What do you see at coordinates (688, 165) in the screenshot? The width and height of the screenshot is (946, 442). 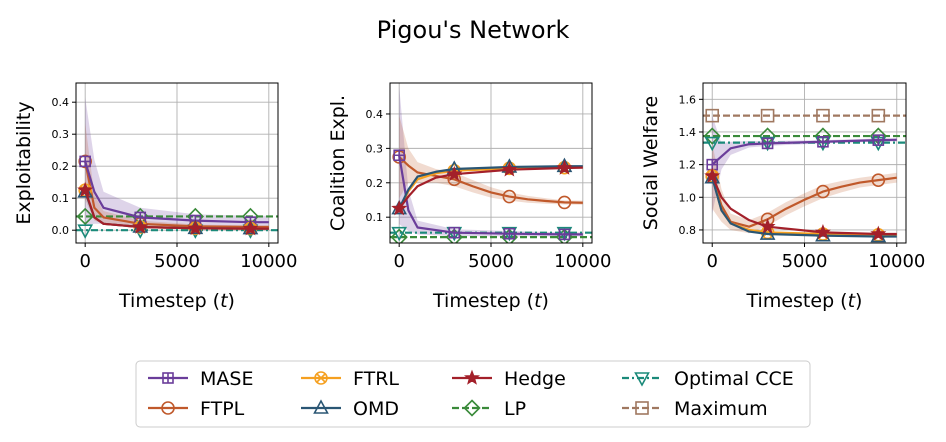 I see `y-tick-label: 1.2` at bounding box center [688, 165].